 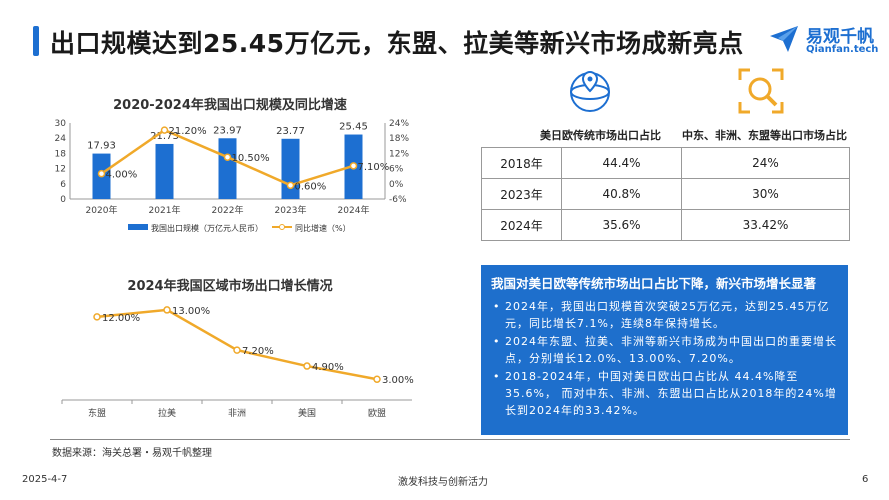 What do you see at coordinates (600, 135) in the screenshot?
I see `table-header-traditional: 美日欧传统市场出口占比` at bounding box center [600, 135].